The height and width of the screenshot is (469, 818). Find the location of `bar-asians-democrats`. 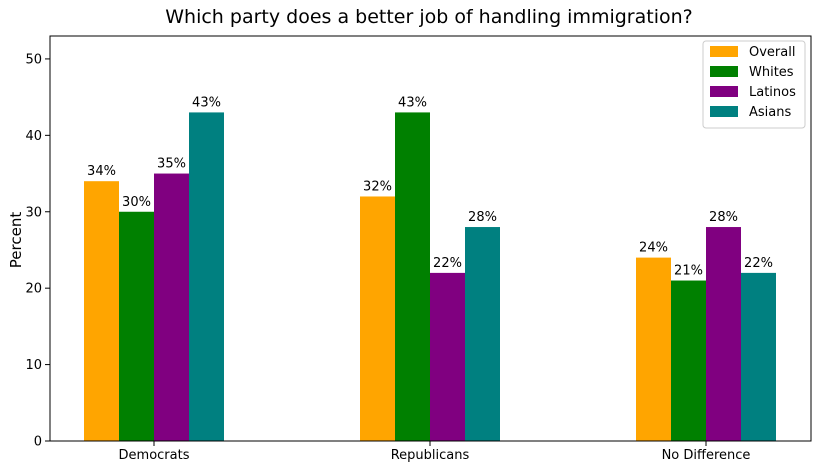

bar-asians-democrats is located at coordinates (206, 276).